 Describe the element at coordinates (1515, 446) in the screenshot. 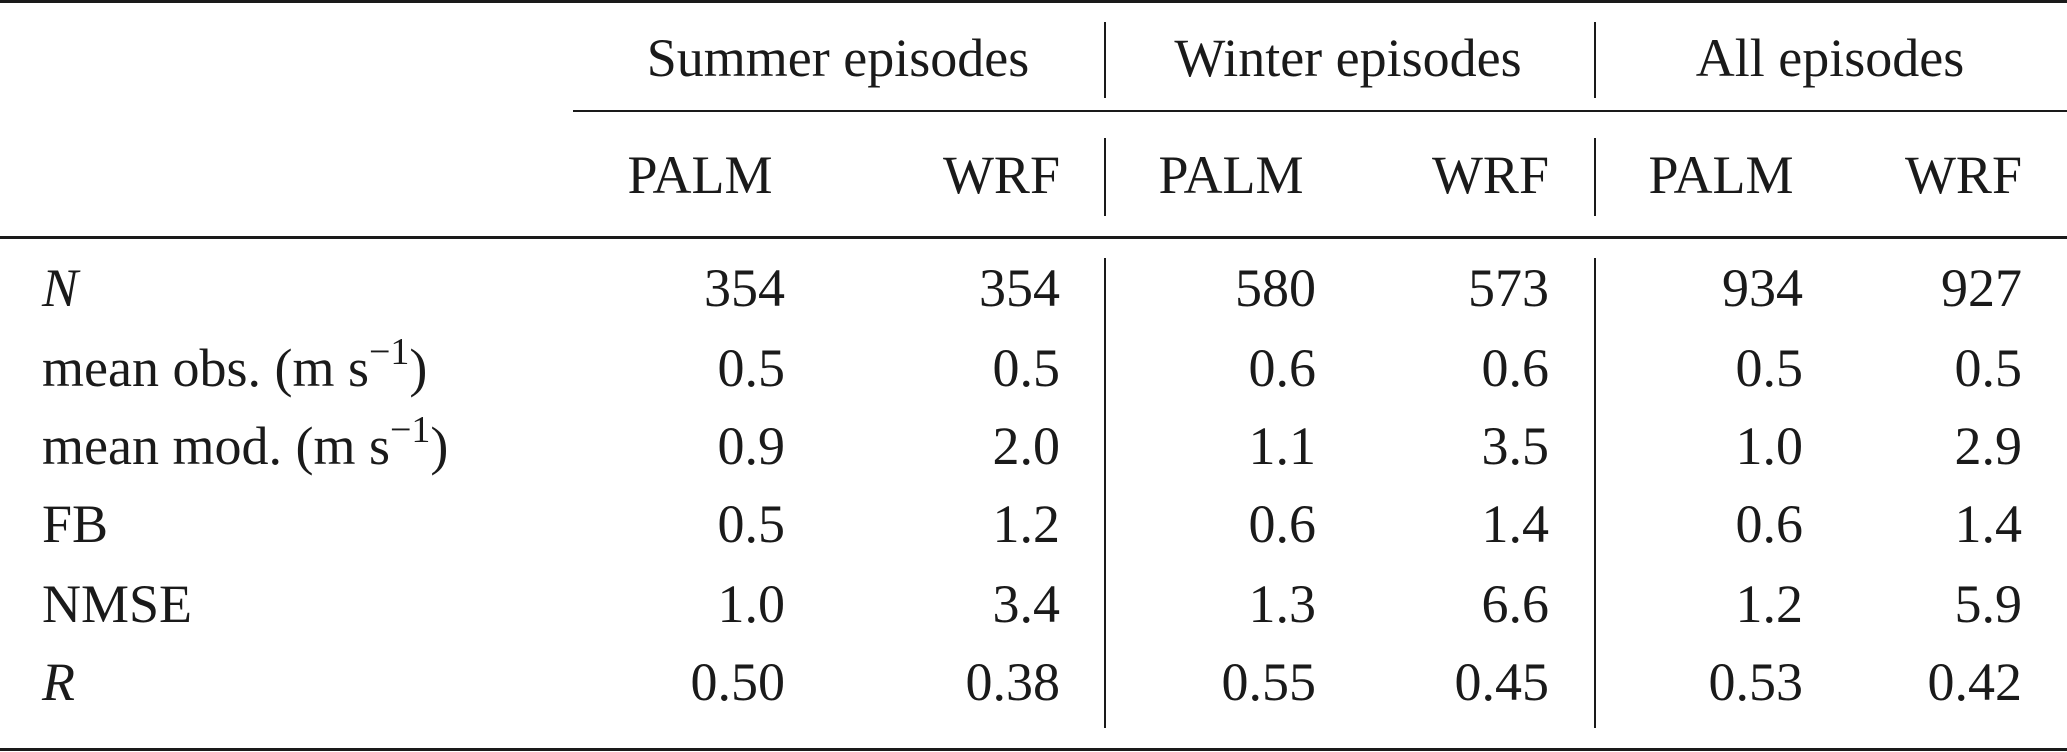

I see `cell-winter-wrf: 3.5` at that location.